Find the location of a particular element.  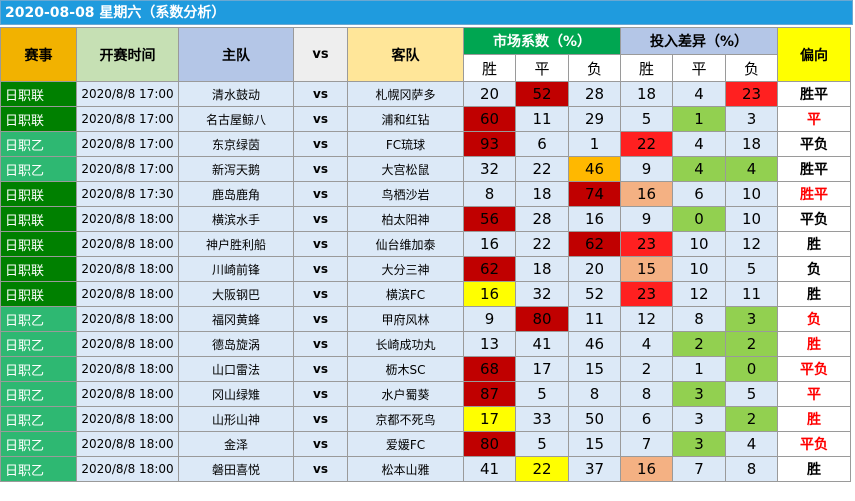

market-win-cell: 9 is located at coordinates (489, 319).